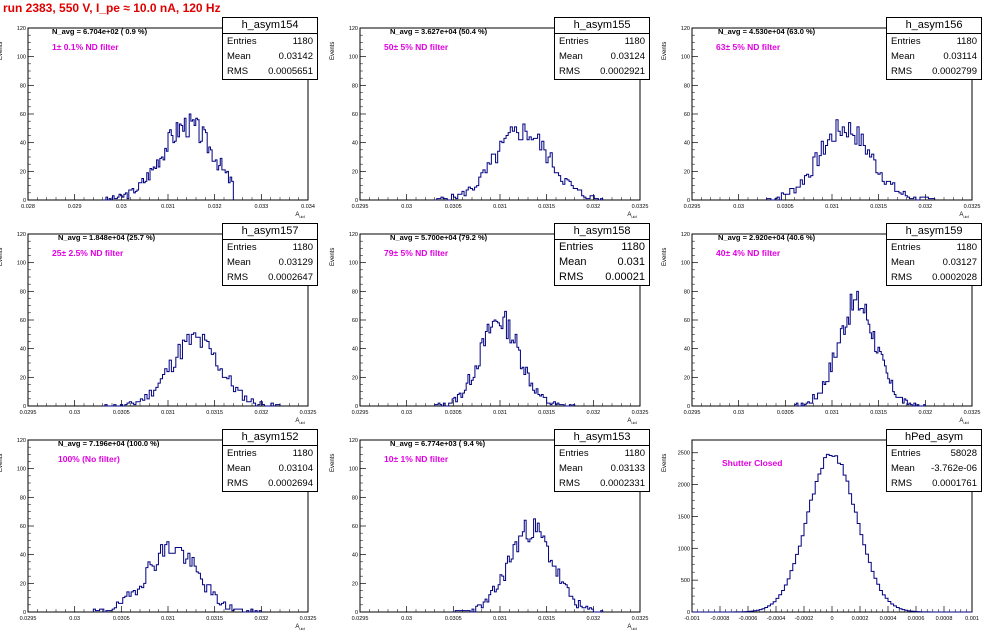  What do you see at coordinates (878, 207) in the screenshot?
I see `x-tick-label: 0.0315` at bounding box center [878, 207].